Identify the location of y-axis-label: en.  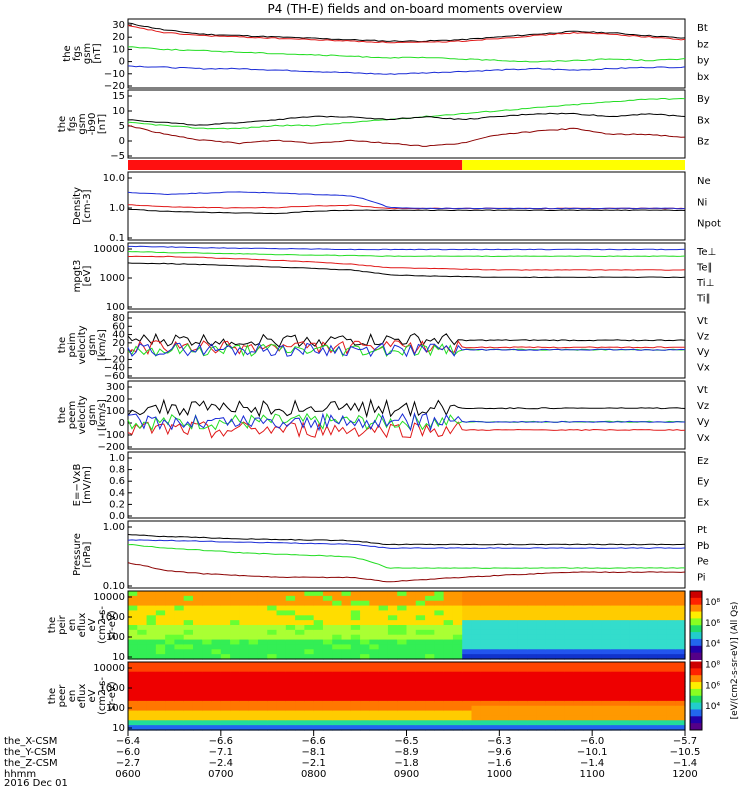
(72, 696).